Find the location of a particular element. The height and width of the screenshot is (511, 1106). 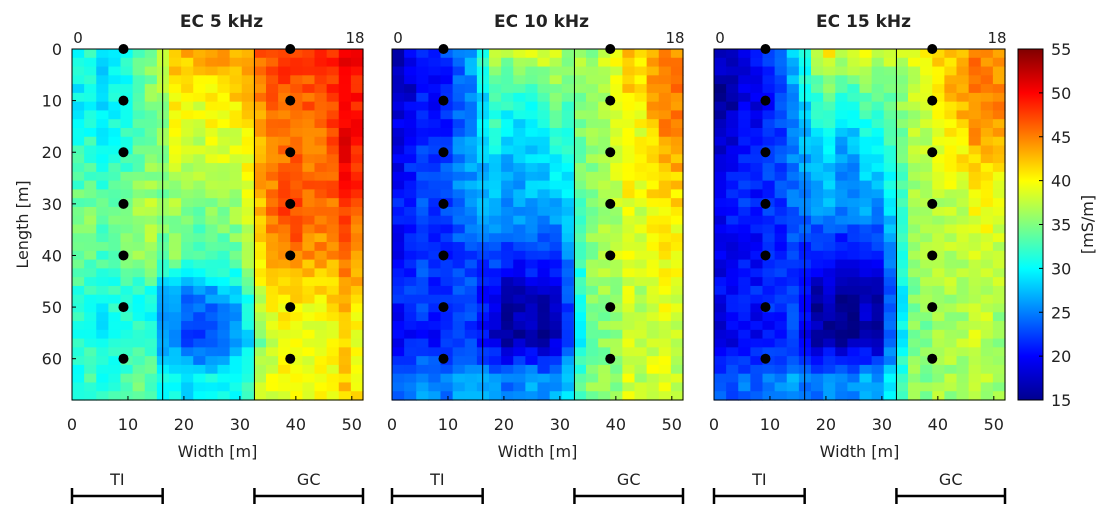

colorbar-tick-label: 30 is located at coordinates (1061, 268).